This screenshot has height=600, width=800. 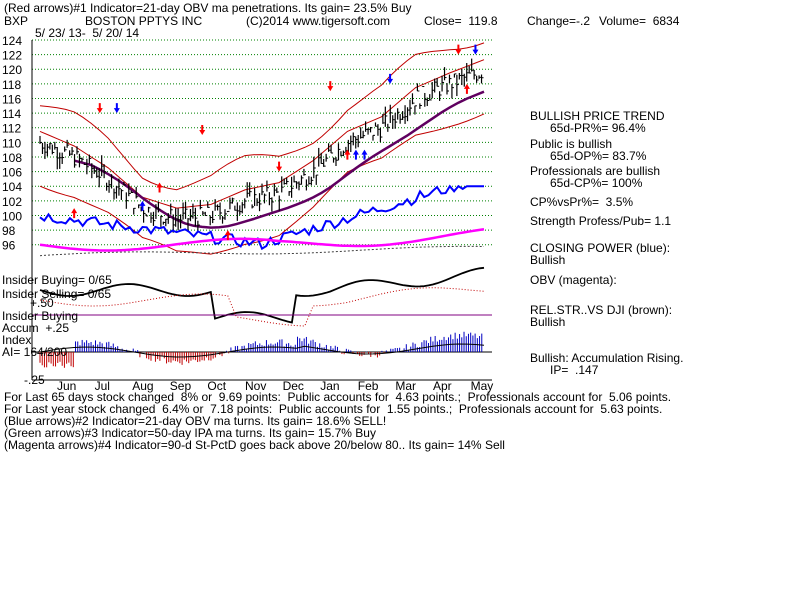 I want to click on index-label: Index, so click(x=17, y=340).